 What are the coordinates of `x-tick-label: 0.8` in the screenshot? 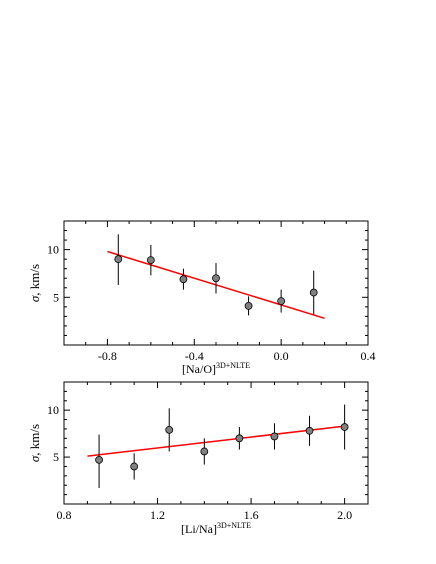 It's located at (64, 515).